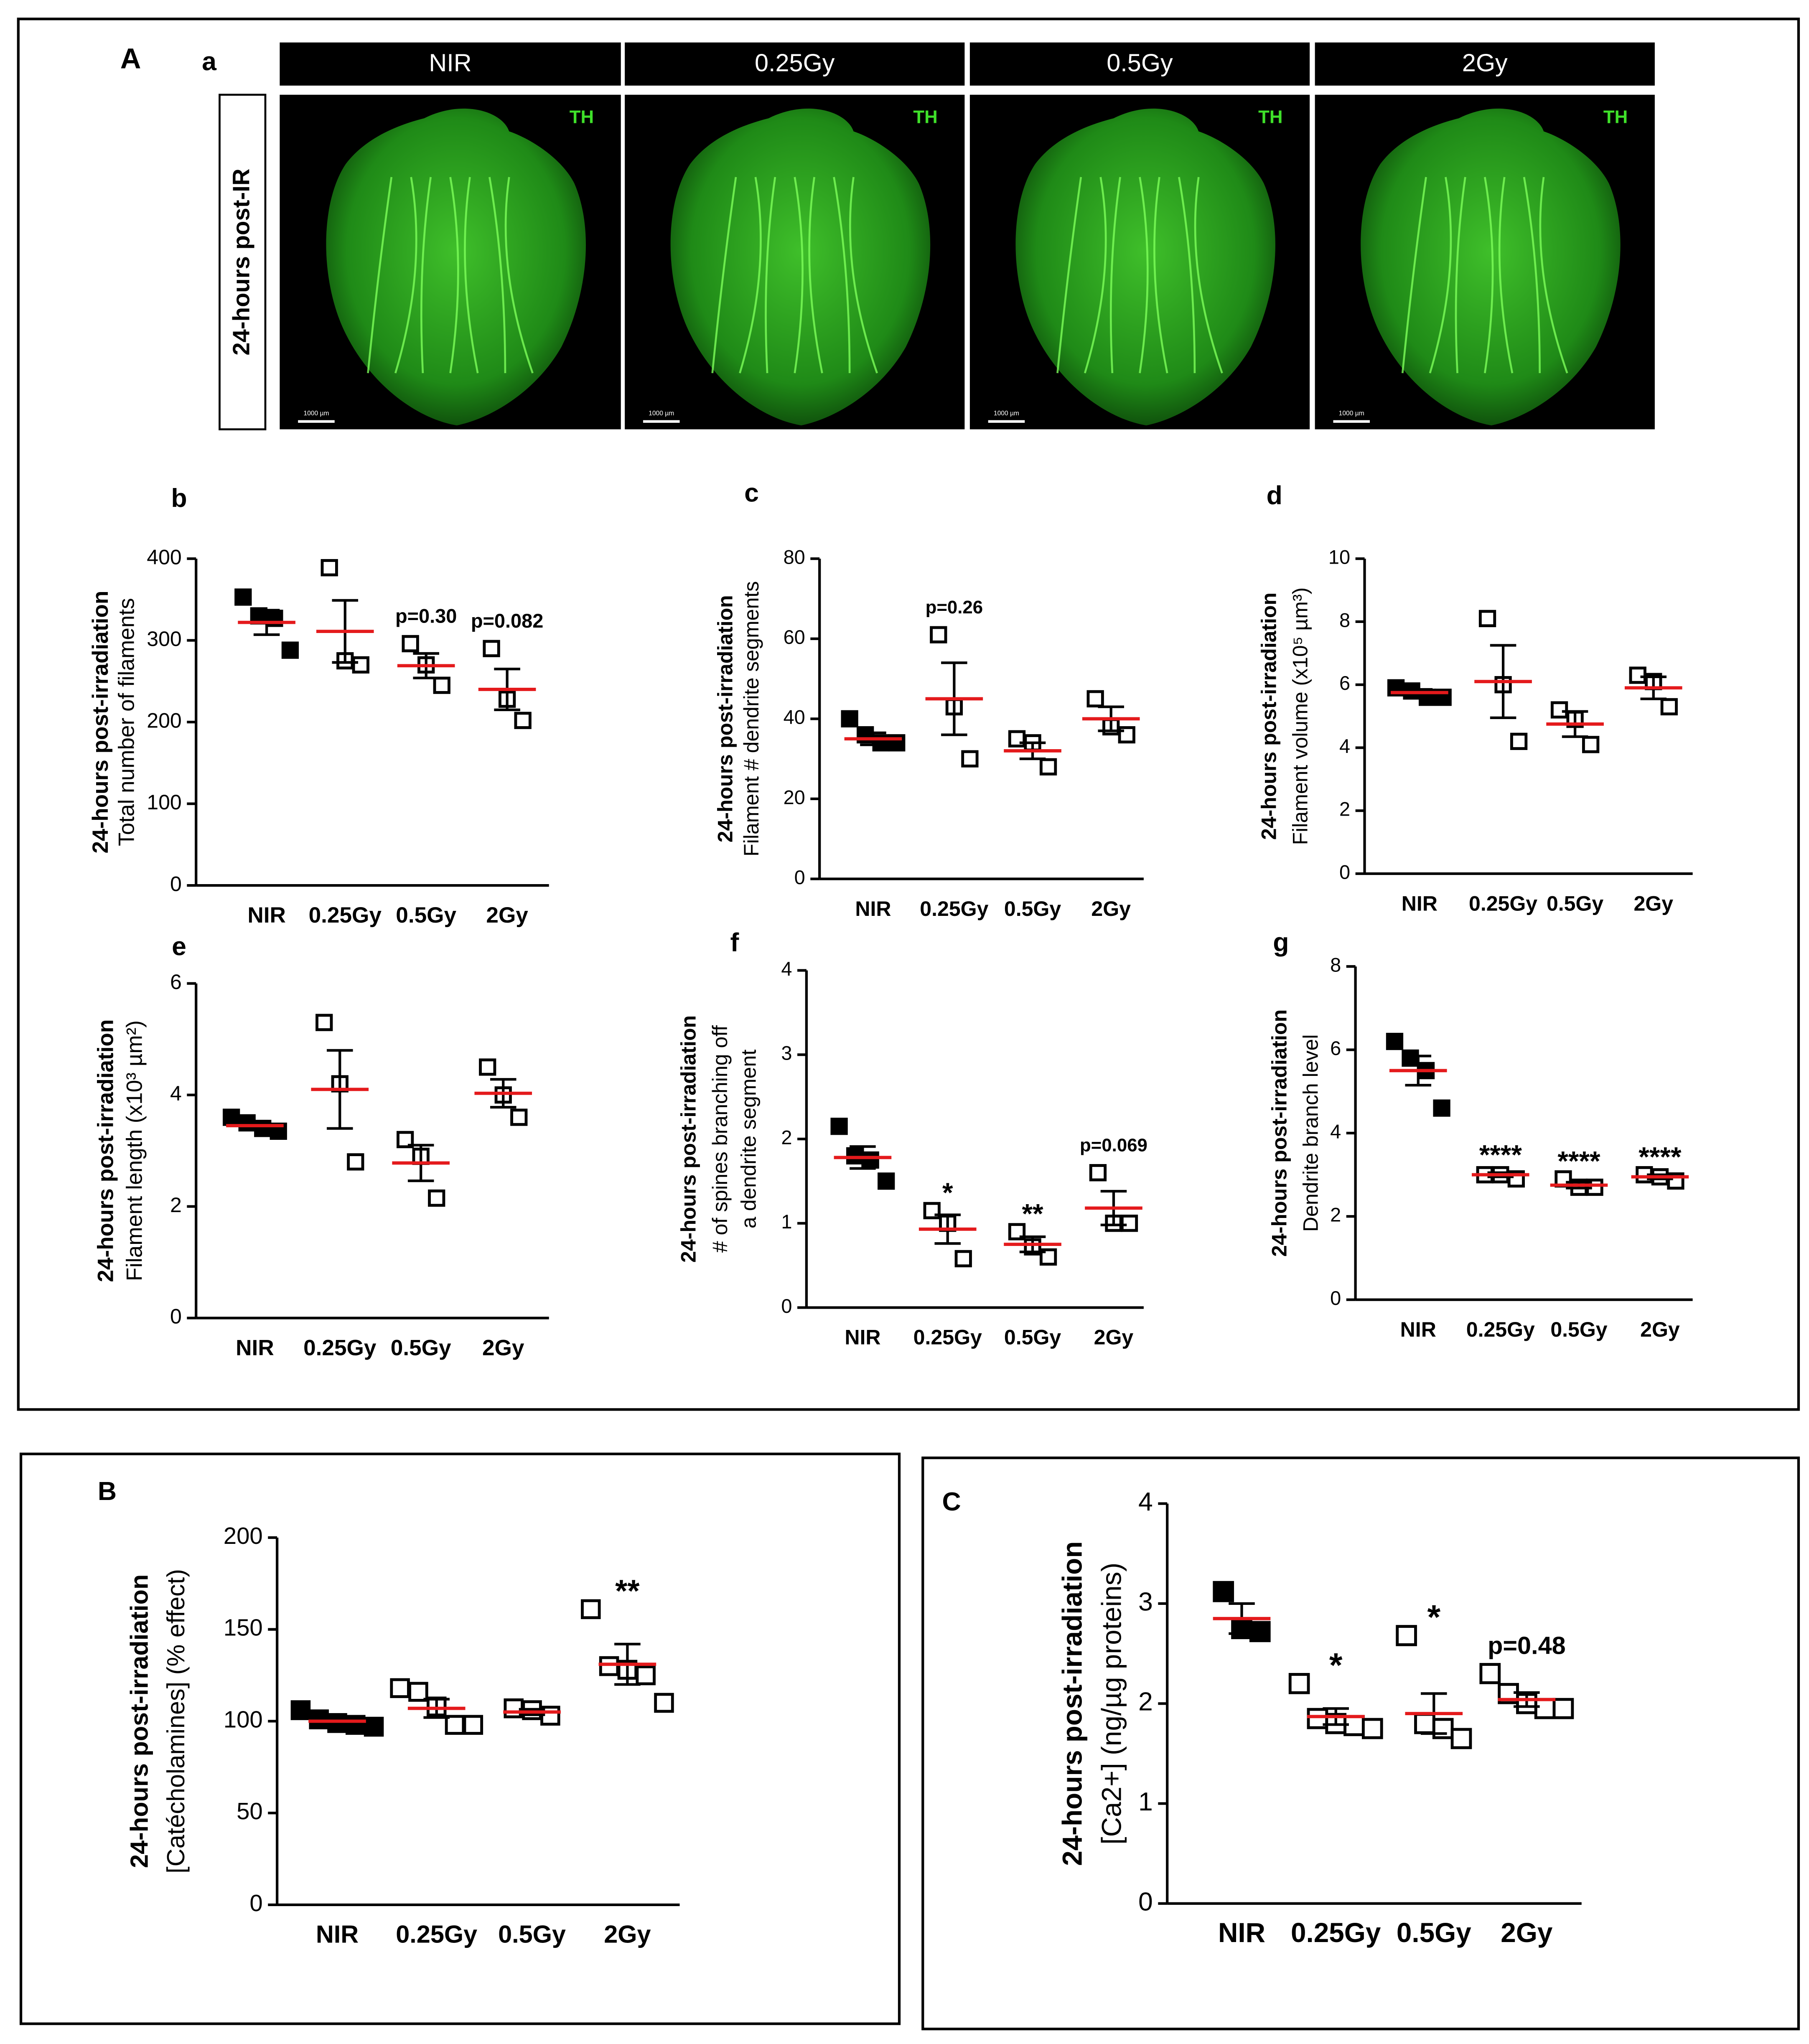 The image size is (1809, 2044). What do you see at coordinates (794, 637) in the screenshot?
I see `y-tick-label: 60` at bounding box center [794, 637].